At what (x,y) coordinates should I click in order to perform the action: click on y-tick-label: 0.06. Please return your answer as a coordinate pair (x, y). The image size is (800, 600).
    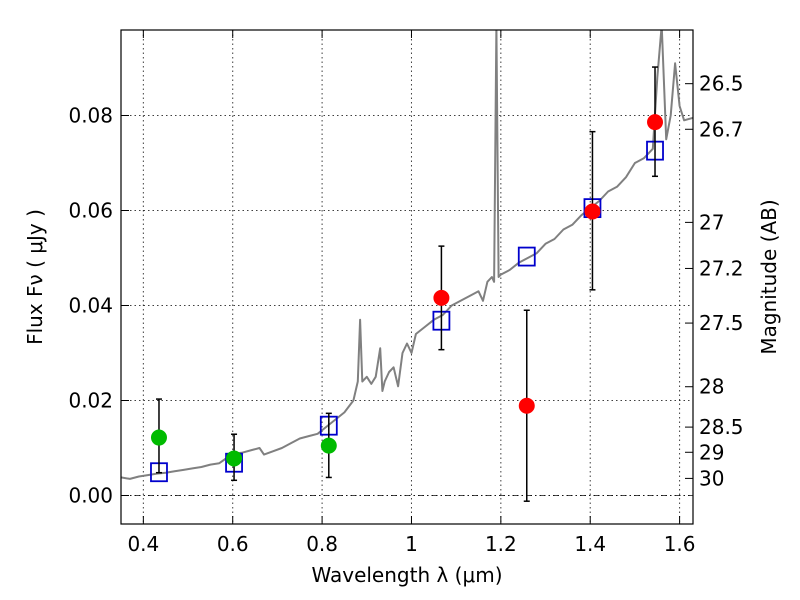
    Looking at the image, I should click on (90, 211).